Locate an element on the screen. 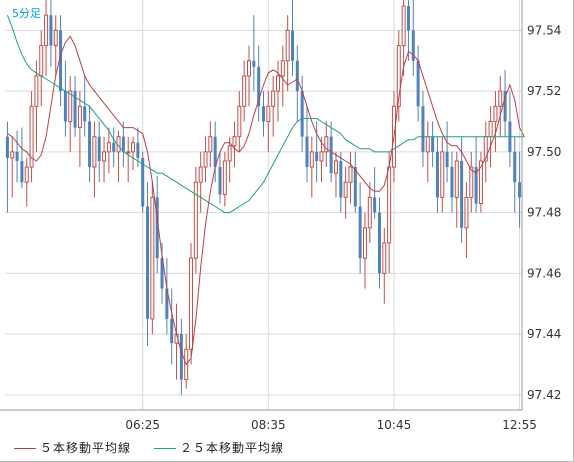 Image resolution: width=574 pixels, height=462 pixels. x-tick-label: 12:55 is located at coordinates (519, 425).